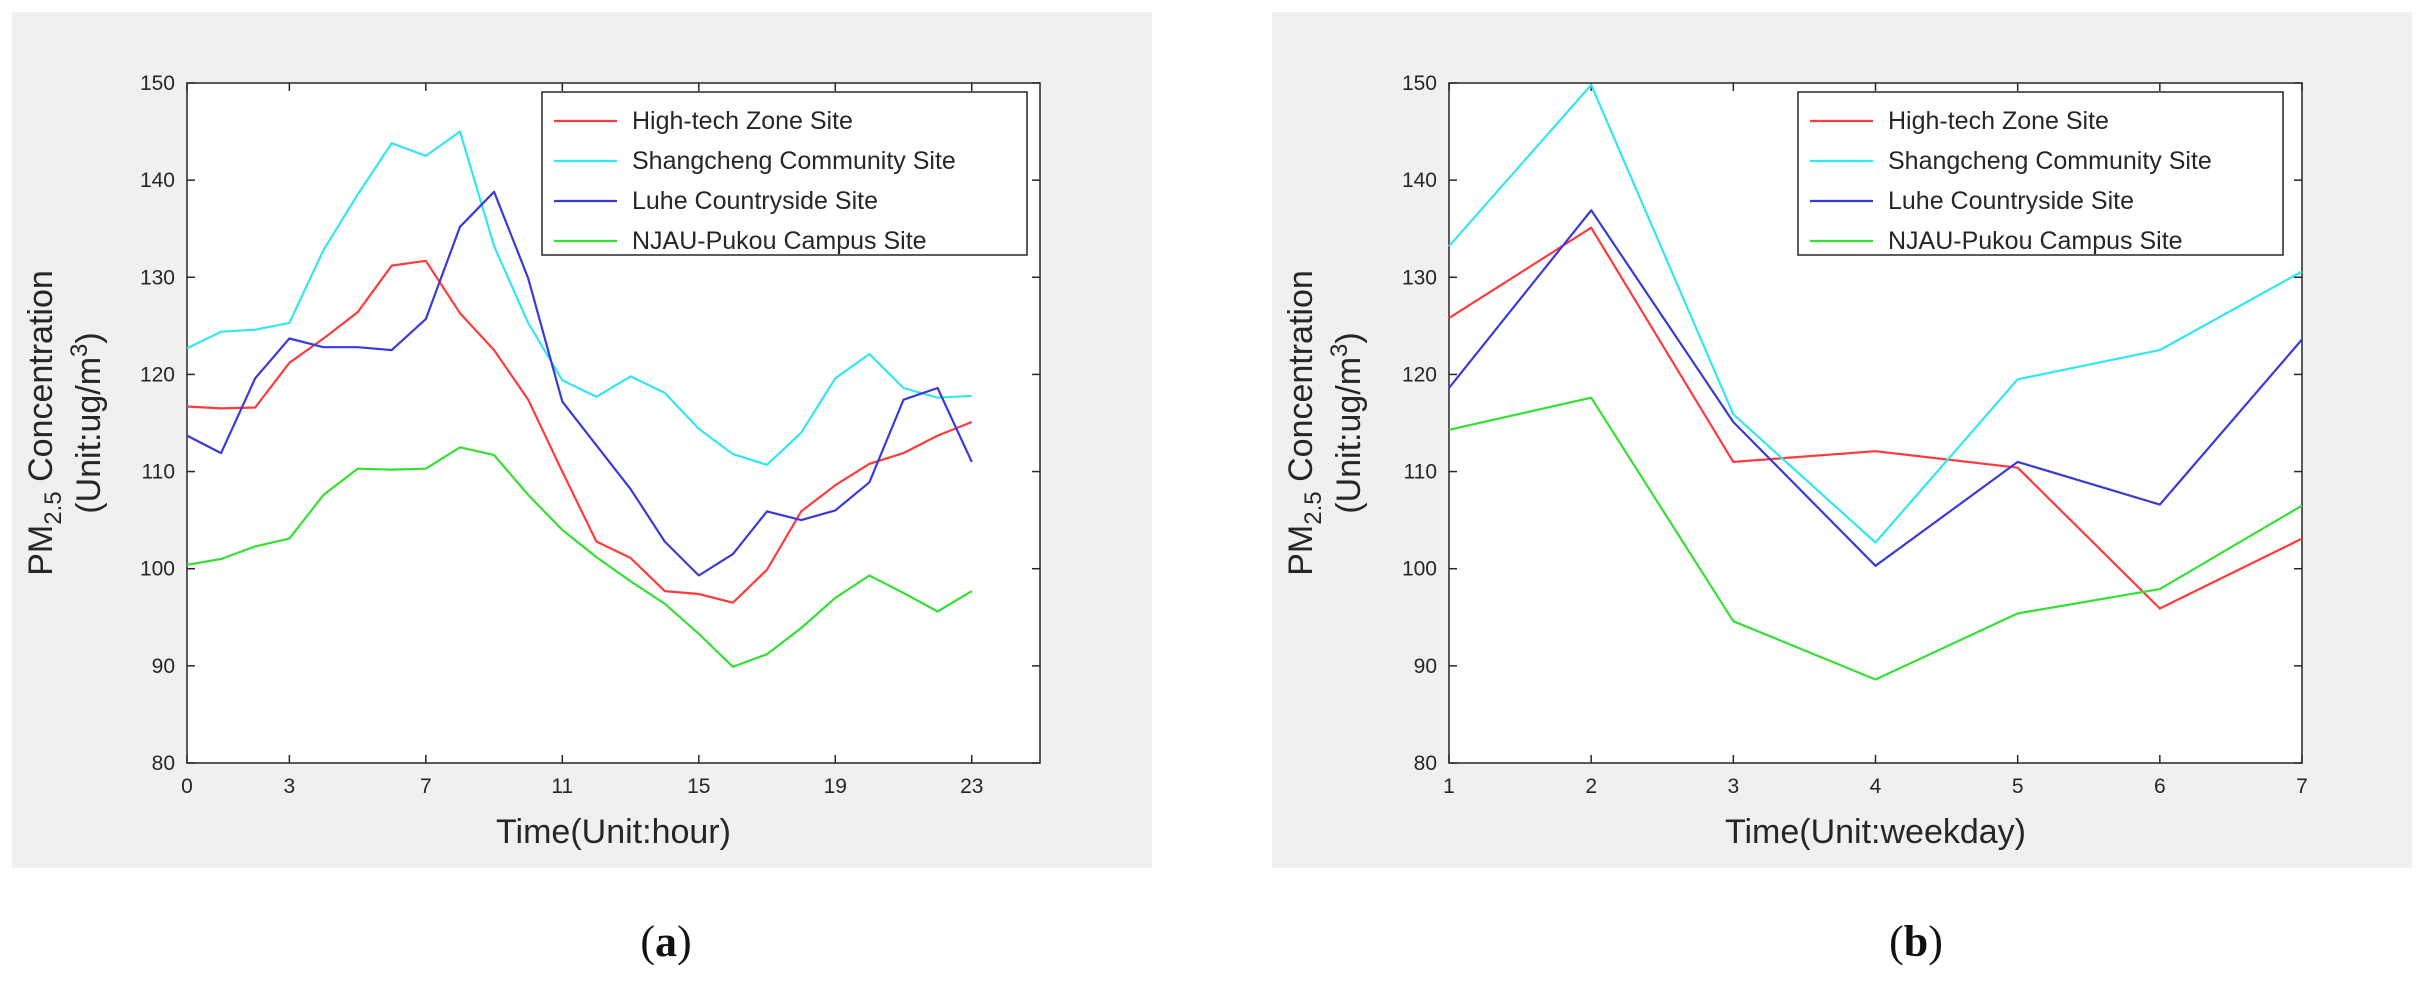  Describe the element at coordinates (562, 786) in the screenshot. I see `x-tick-label: 11` at that location.